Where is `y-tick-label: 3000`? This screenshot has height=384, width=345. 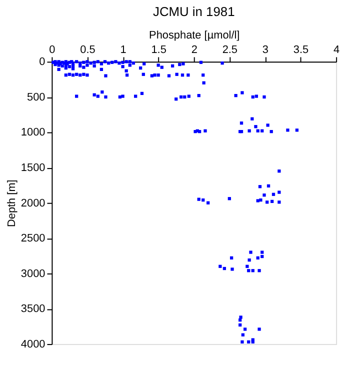 y-tick-label: 3000 is located at coordinates (33, 274).